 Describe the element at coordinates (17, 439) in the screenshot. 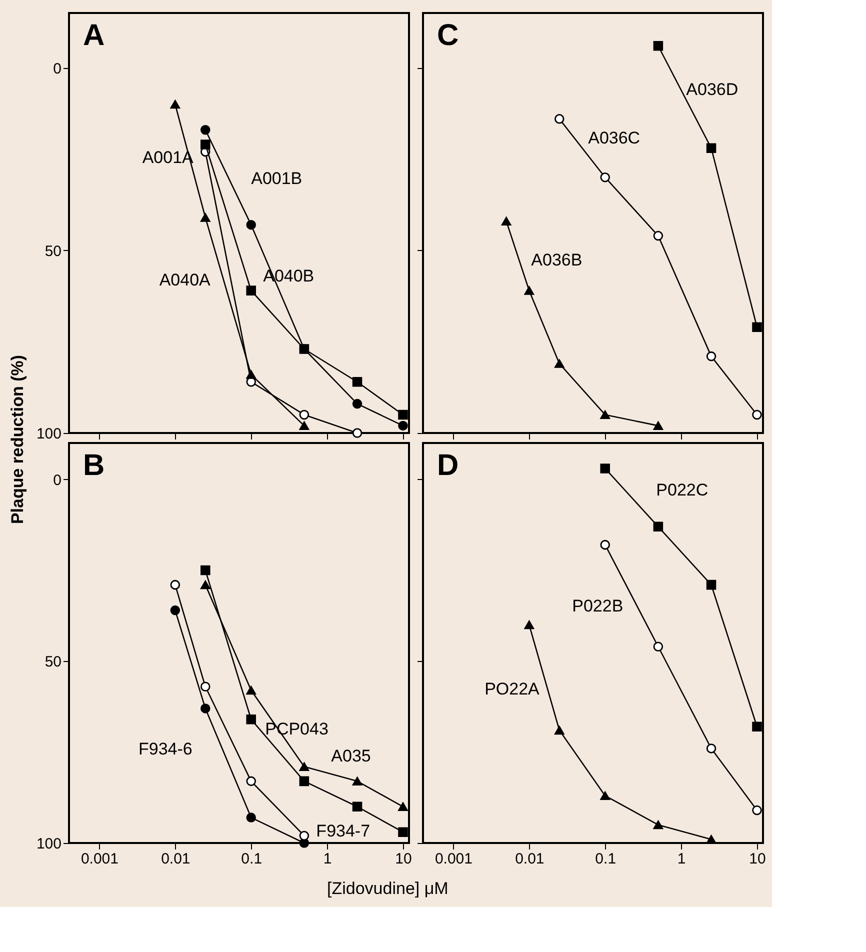

I see `y-axis-title: Plaque reduction (%)` at that location.